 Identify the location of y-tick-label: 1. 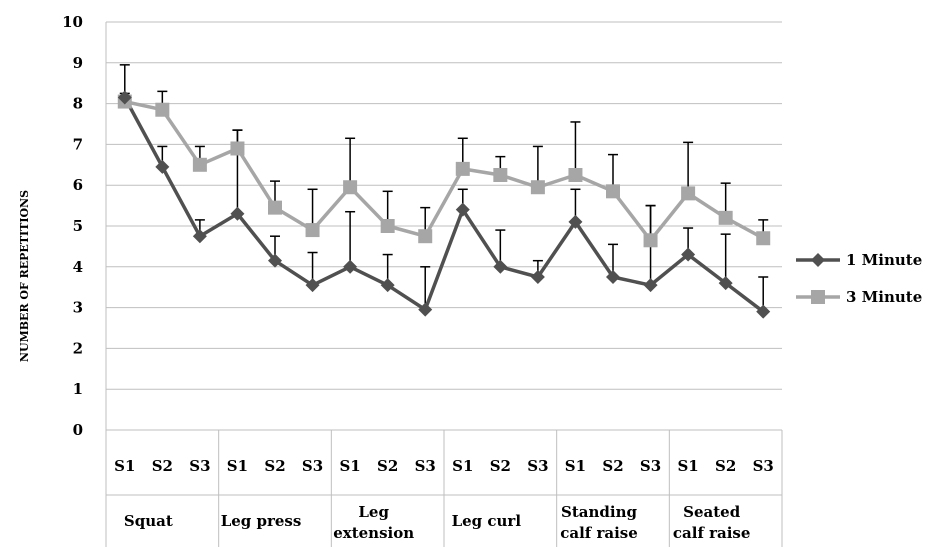
(78, 389).